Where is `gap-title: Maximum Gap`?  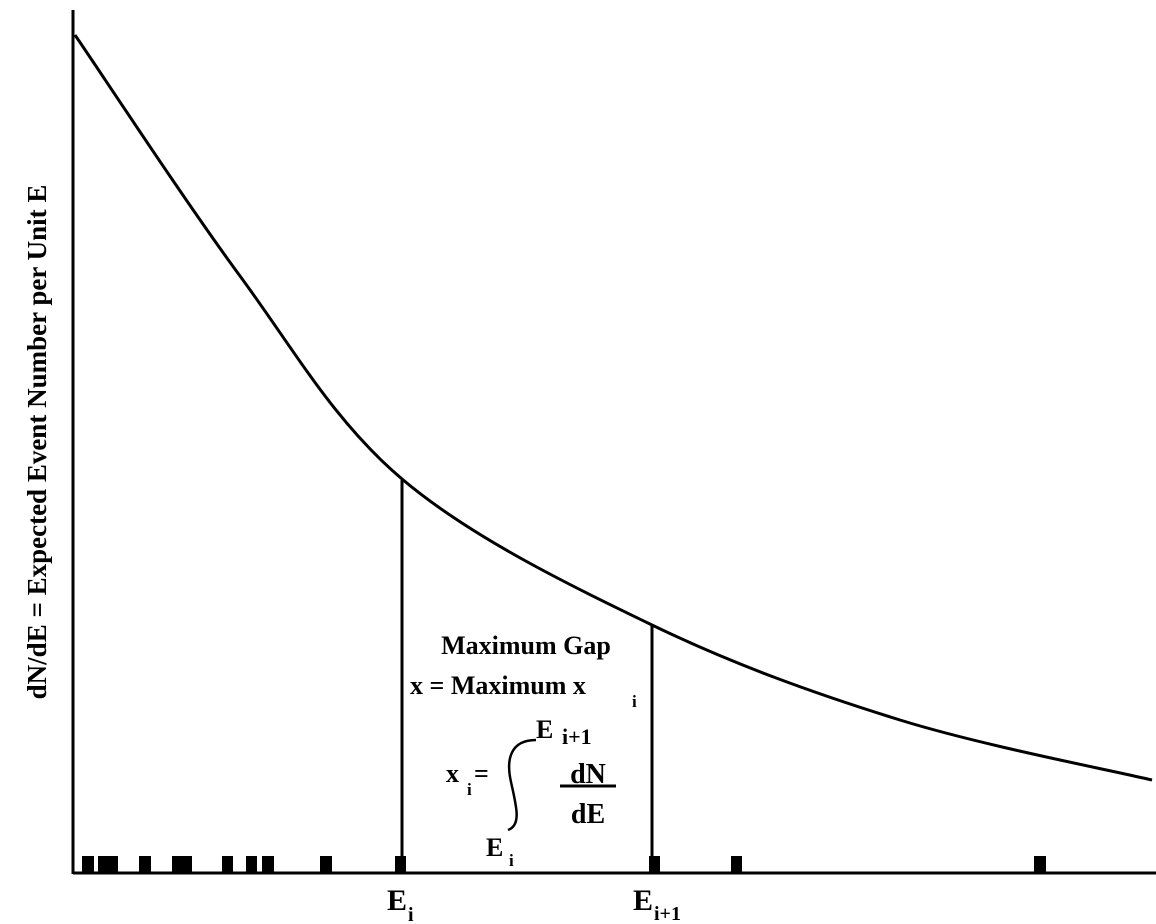 gap-title: Maximum Gap is located at coordinates (526, 645).